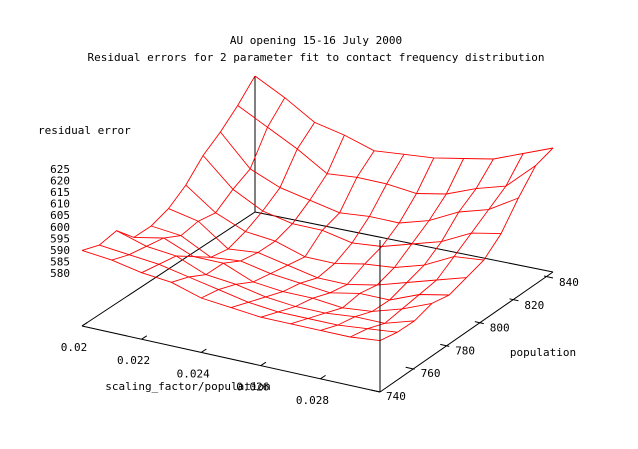 The height and width of the screenshot is (449, 638). Describe the element at coordinates (60, 261) in the screenshot. I see `z-tick-label: 585` at that location.